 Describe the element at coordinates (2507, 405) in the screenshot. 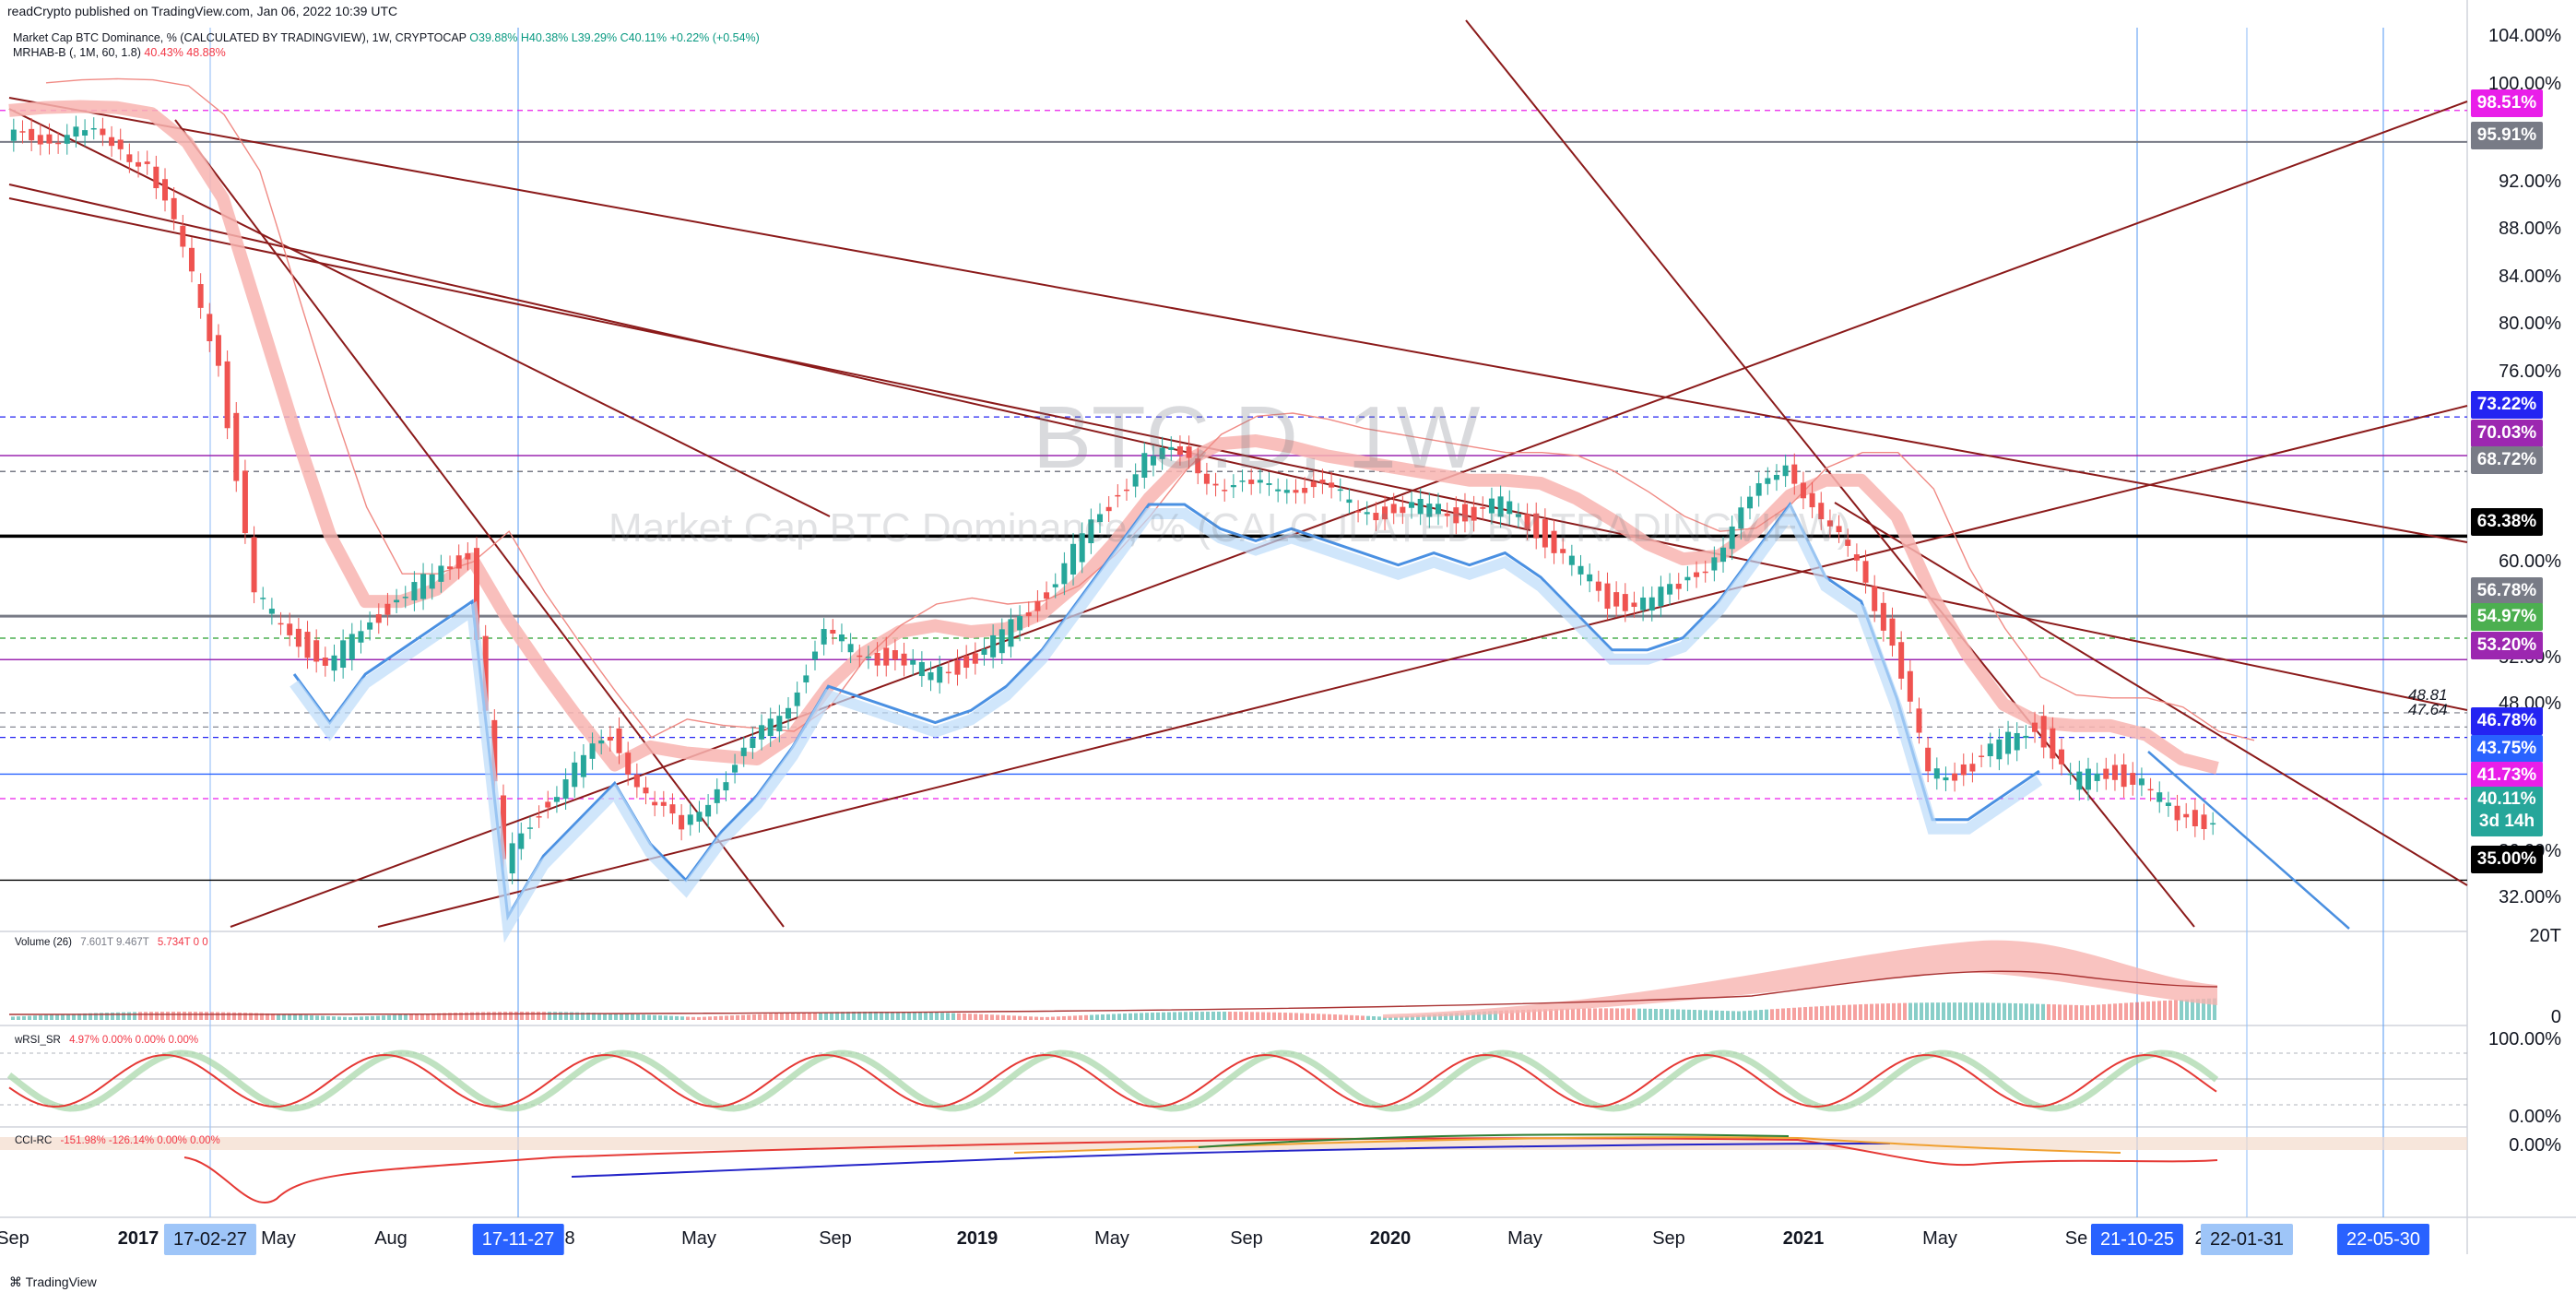

I see `price-tag-2: 73.22%` at that location.